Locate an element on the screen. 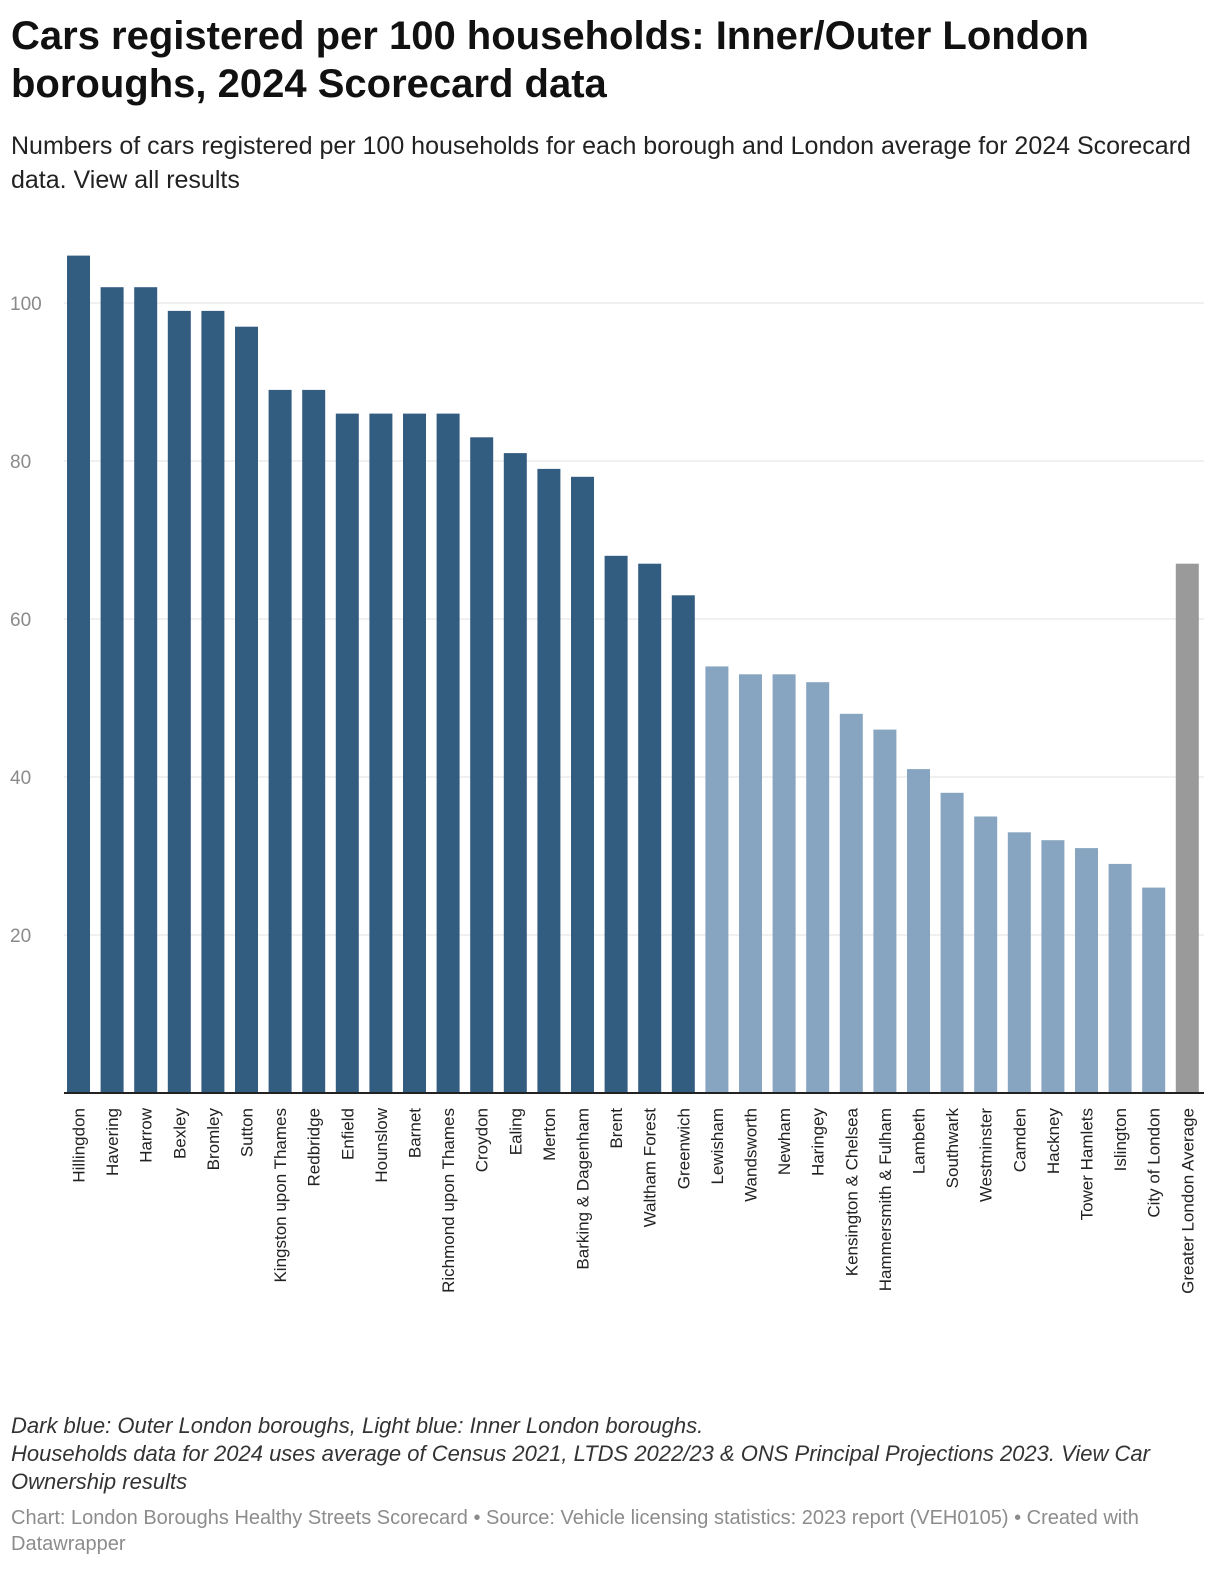  category-label-34: Greater London Average is located at coordinates (1187, 1201).